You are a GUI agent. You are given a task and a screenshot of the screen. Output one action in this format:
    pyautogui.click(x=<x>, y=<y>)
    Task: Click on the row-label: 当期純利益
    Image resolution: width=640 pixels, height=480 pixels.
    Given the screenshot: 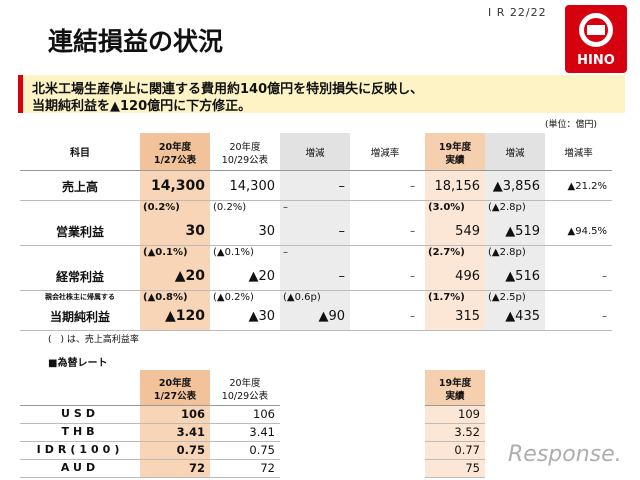 What is the action you would take?
    pyautogui.click(x=79, y=317)
    